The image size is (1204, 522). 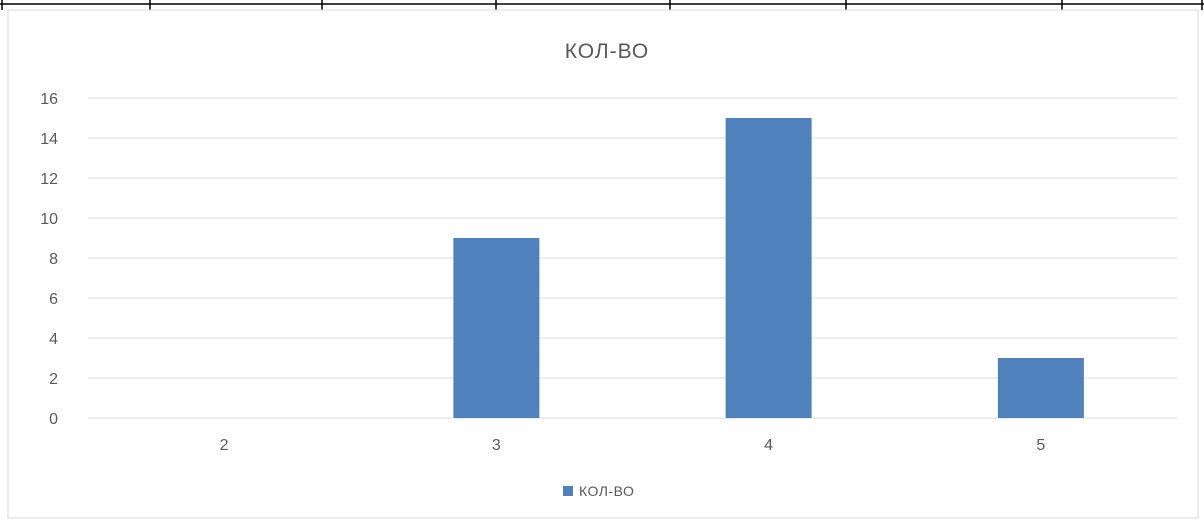 What do you see at coordinates (602, 5) in the screenshot?
I see `top-table-border` at bounding box center [602, 5].